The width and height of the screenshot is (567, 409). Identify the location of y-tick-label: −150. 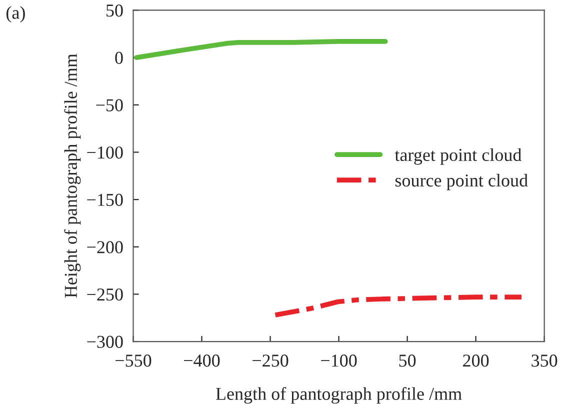
(105, 200).